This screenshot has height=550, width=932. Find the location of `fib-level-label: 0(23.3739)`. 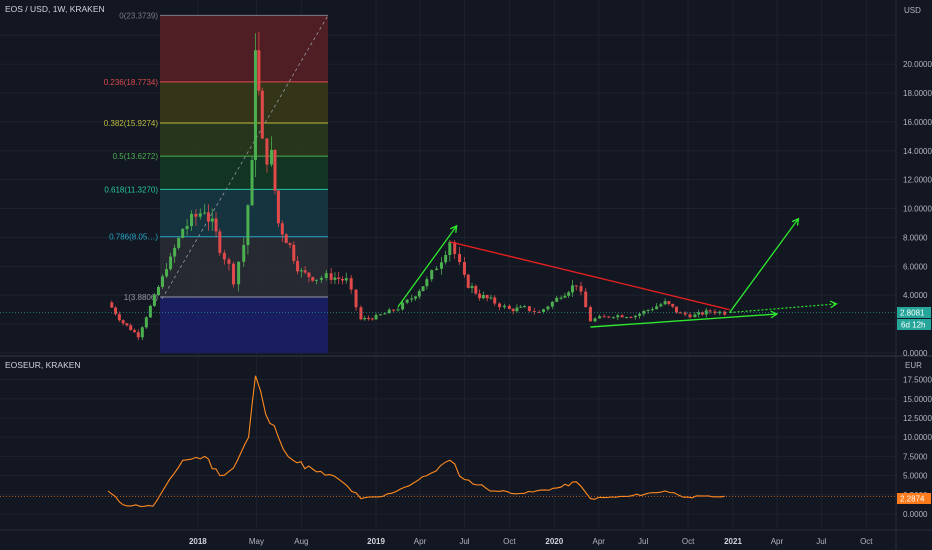

fib-level-label: 0(23.3739) is located at coordinates (138, 15).